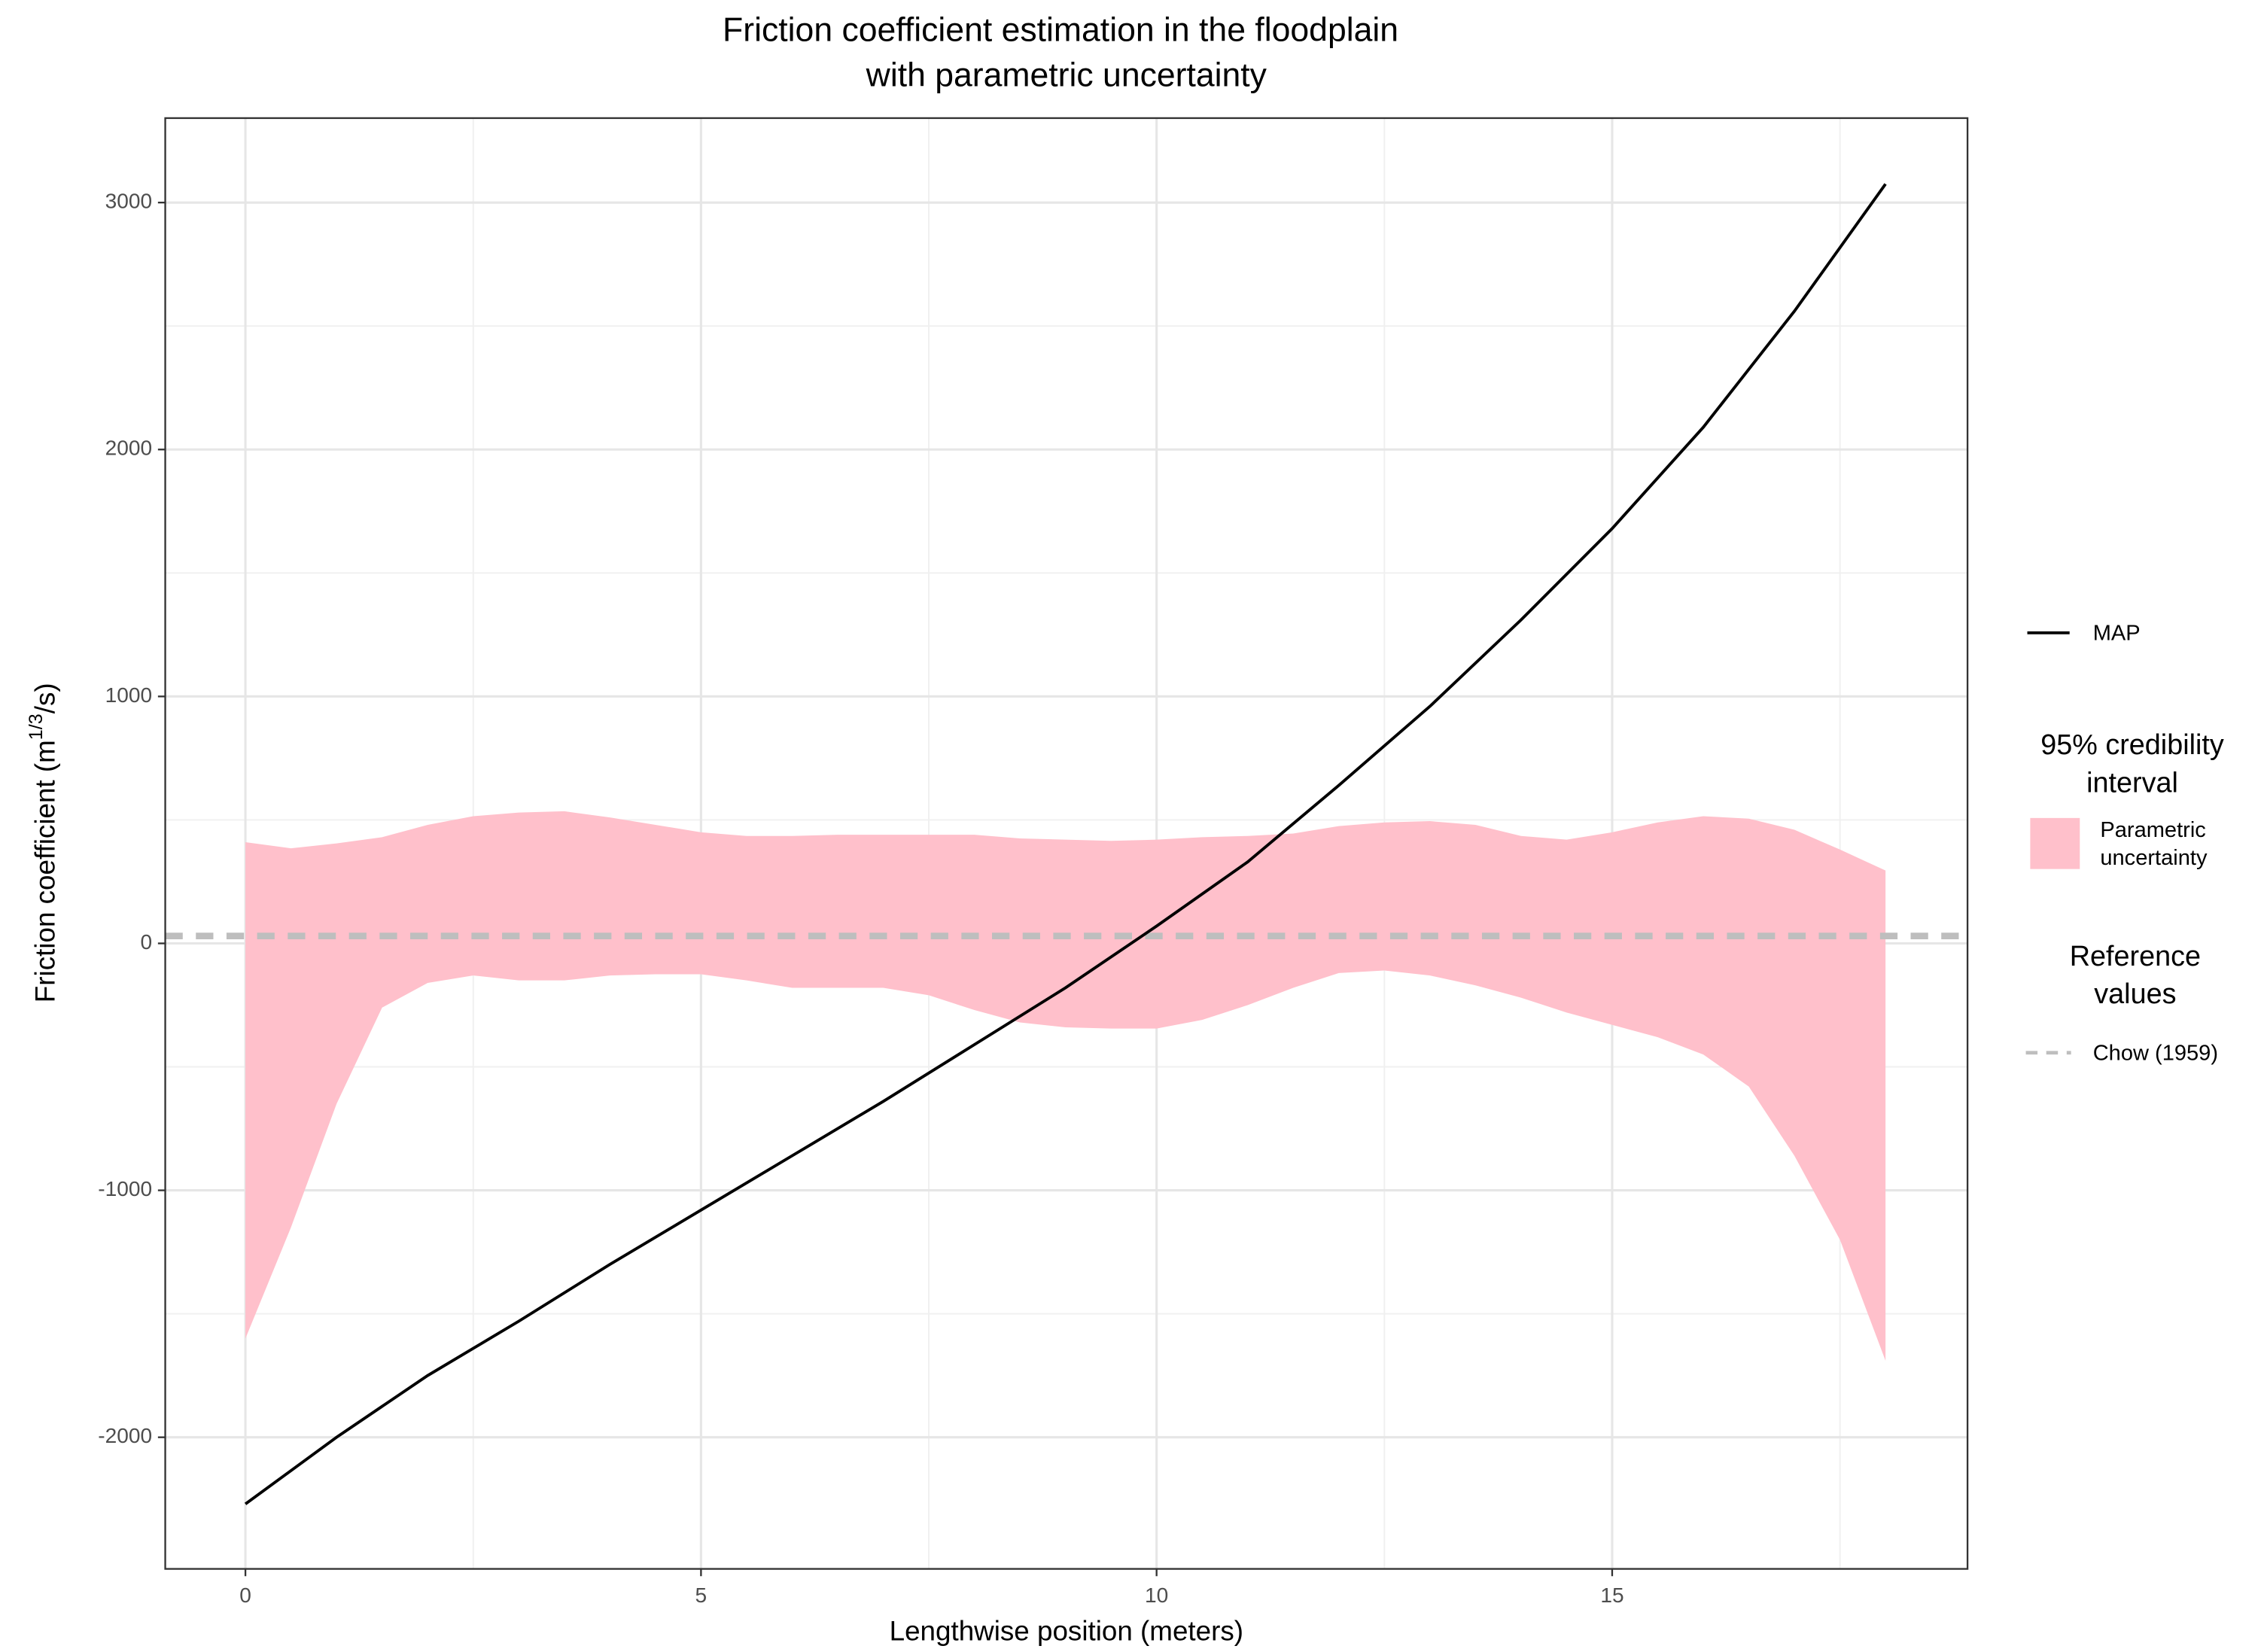  What do you see at coordinates (128, 201) in the screenshot?
I see `y-tick-label: 3000` at bounding box center [128, 201].